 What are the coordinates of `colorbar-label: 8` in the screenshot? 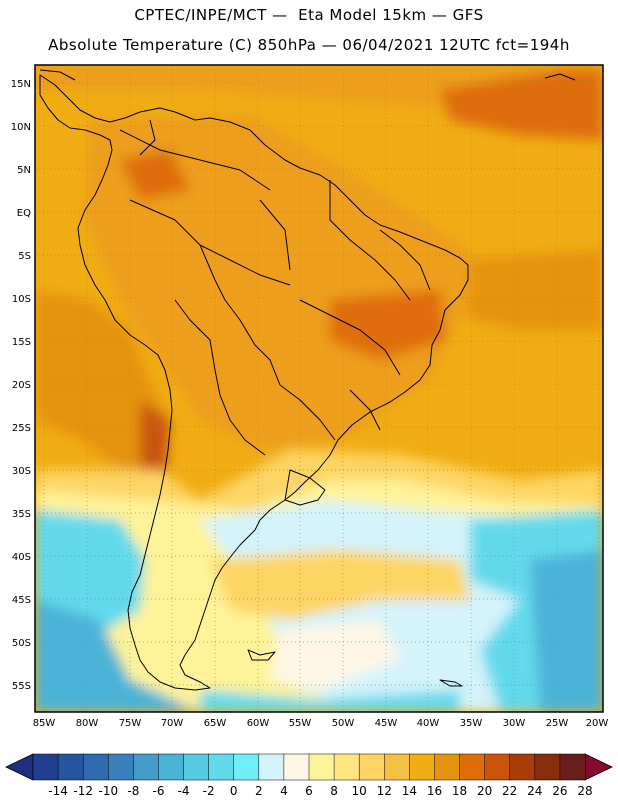 It's located at (334, 791).